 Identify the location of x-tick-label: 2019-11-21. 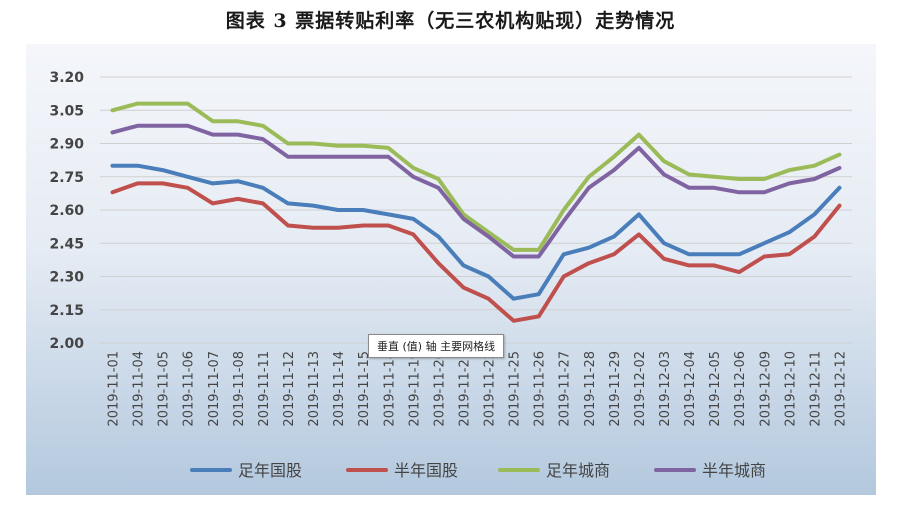
(464, 389).